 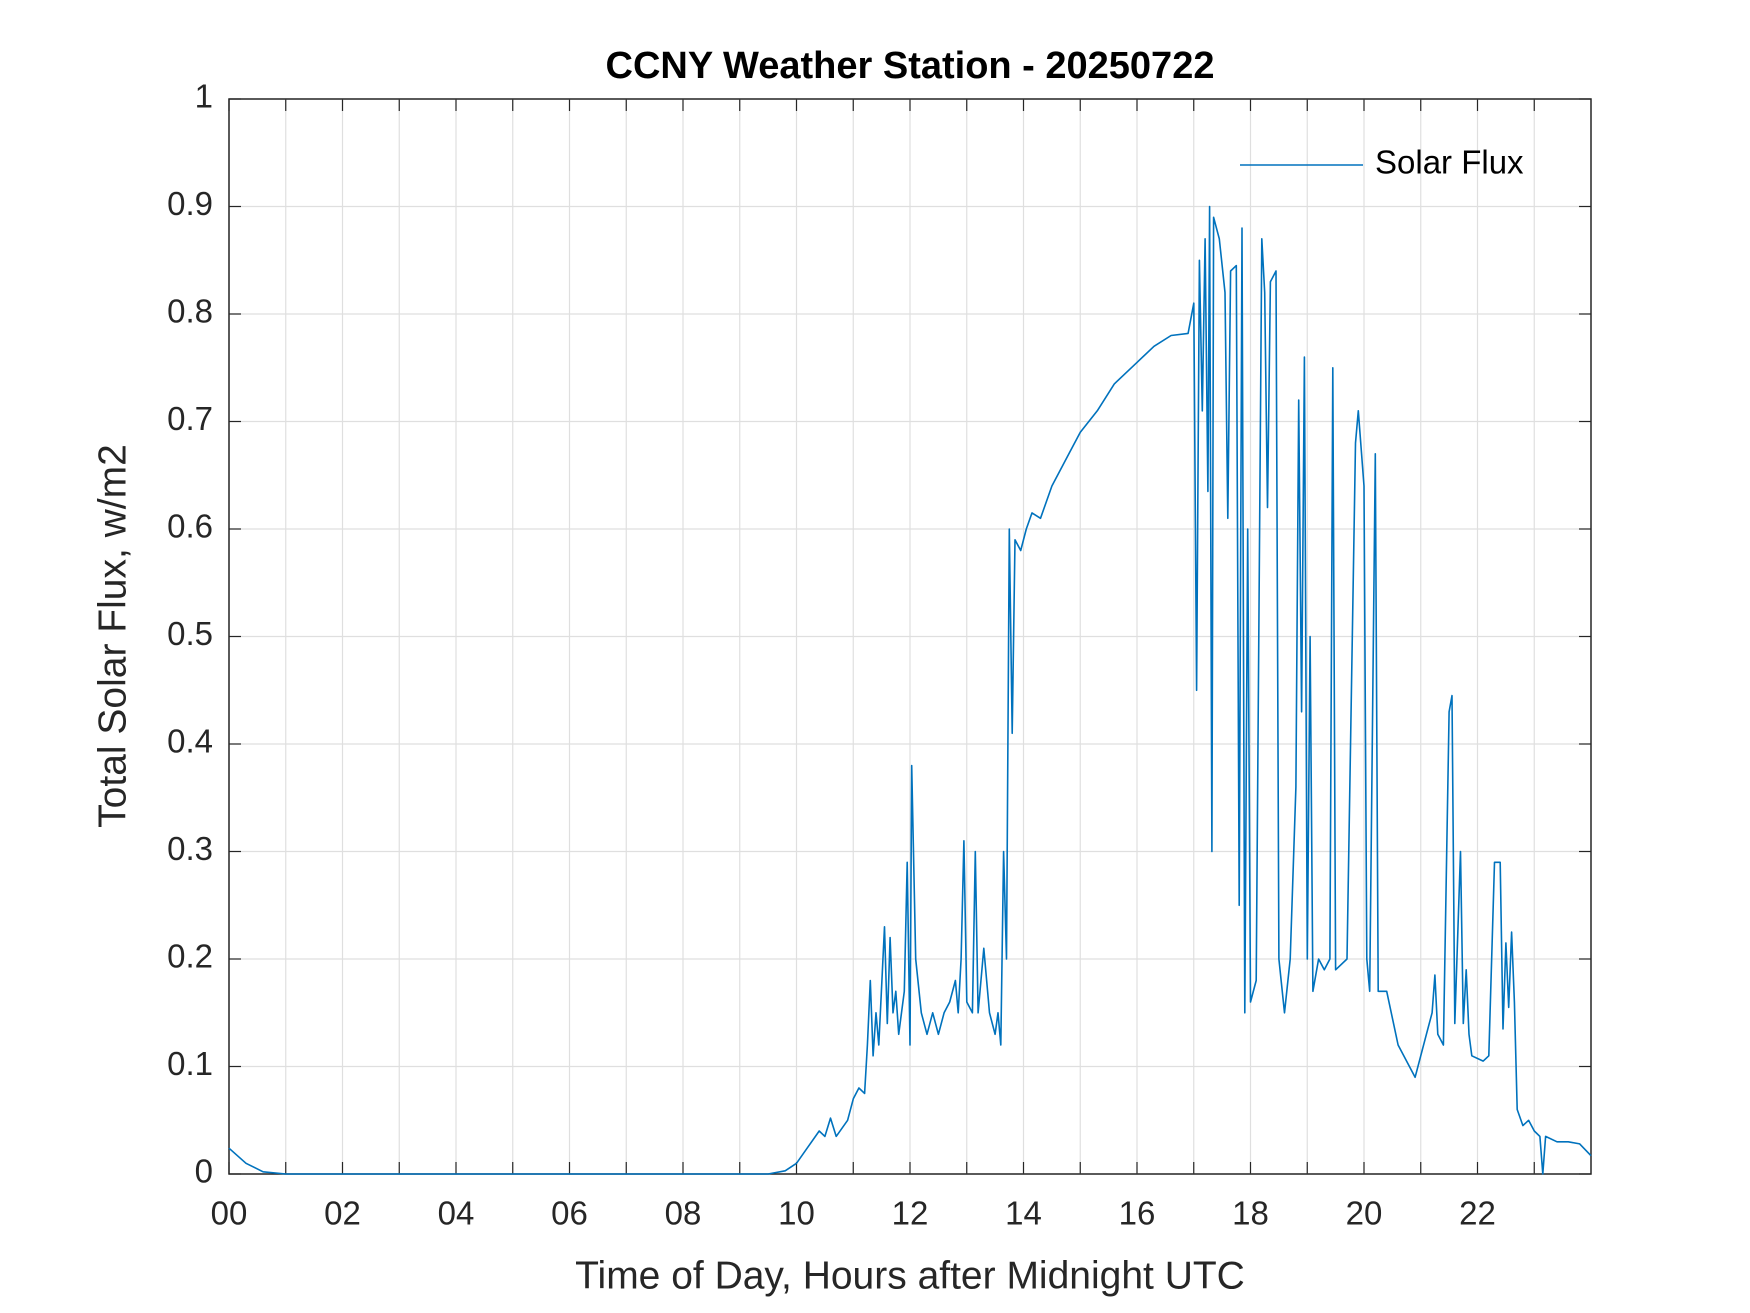 I want to click on y-tick-label: 0.8, so click(x=190, y=311).